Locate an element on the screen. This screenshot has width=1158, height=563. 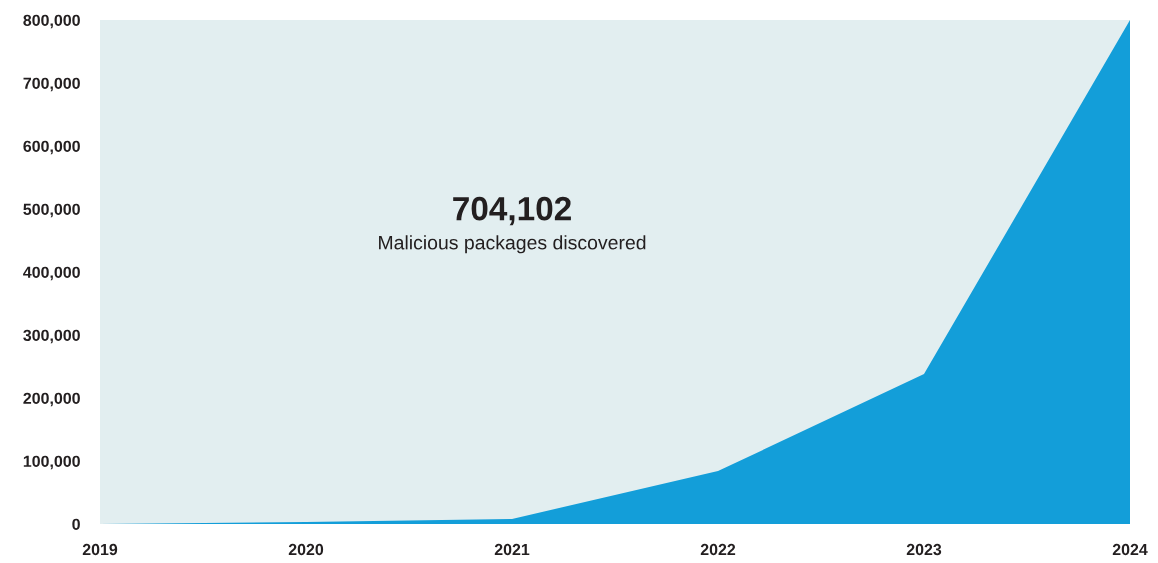
y-tick-label: 800,000 is located at coordinates (51, 21).